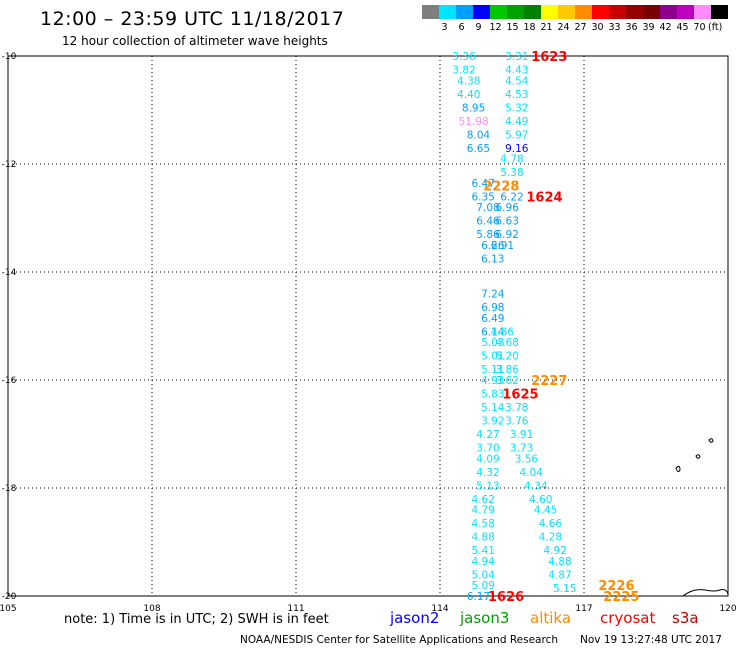 This screenshot has width=740, height=650. Describe the element at coordinates (699, 27) in the screenshot. I see `legend-label: 70` at that location.